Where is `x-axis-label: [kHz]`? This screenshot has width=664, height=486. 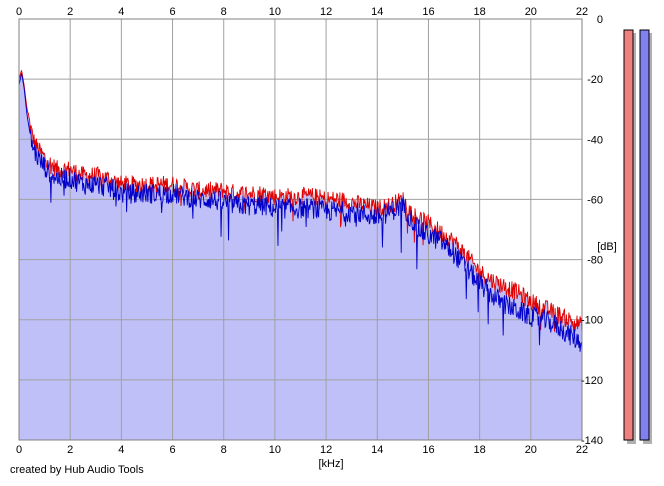
x-axis-label: [kHz] is located at coordinates (330, 464).